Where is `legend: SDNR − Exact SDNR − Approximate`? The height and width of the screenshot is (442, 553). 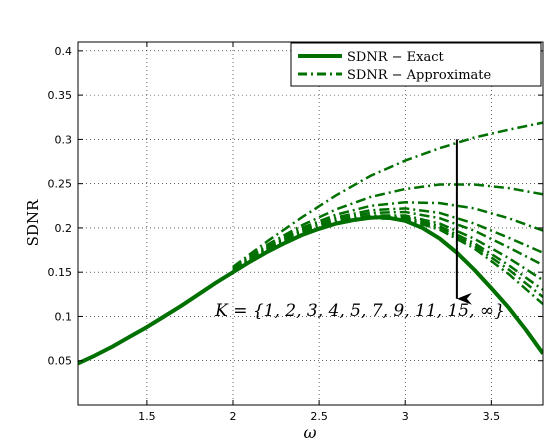
legend: SDNR − Exact SDNR − Approximate is located at coordinates (416, 64).